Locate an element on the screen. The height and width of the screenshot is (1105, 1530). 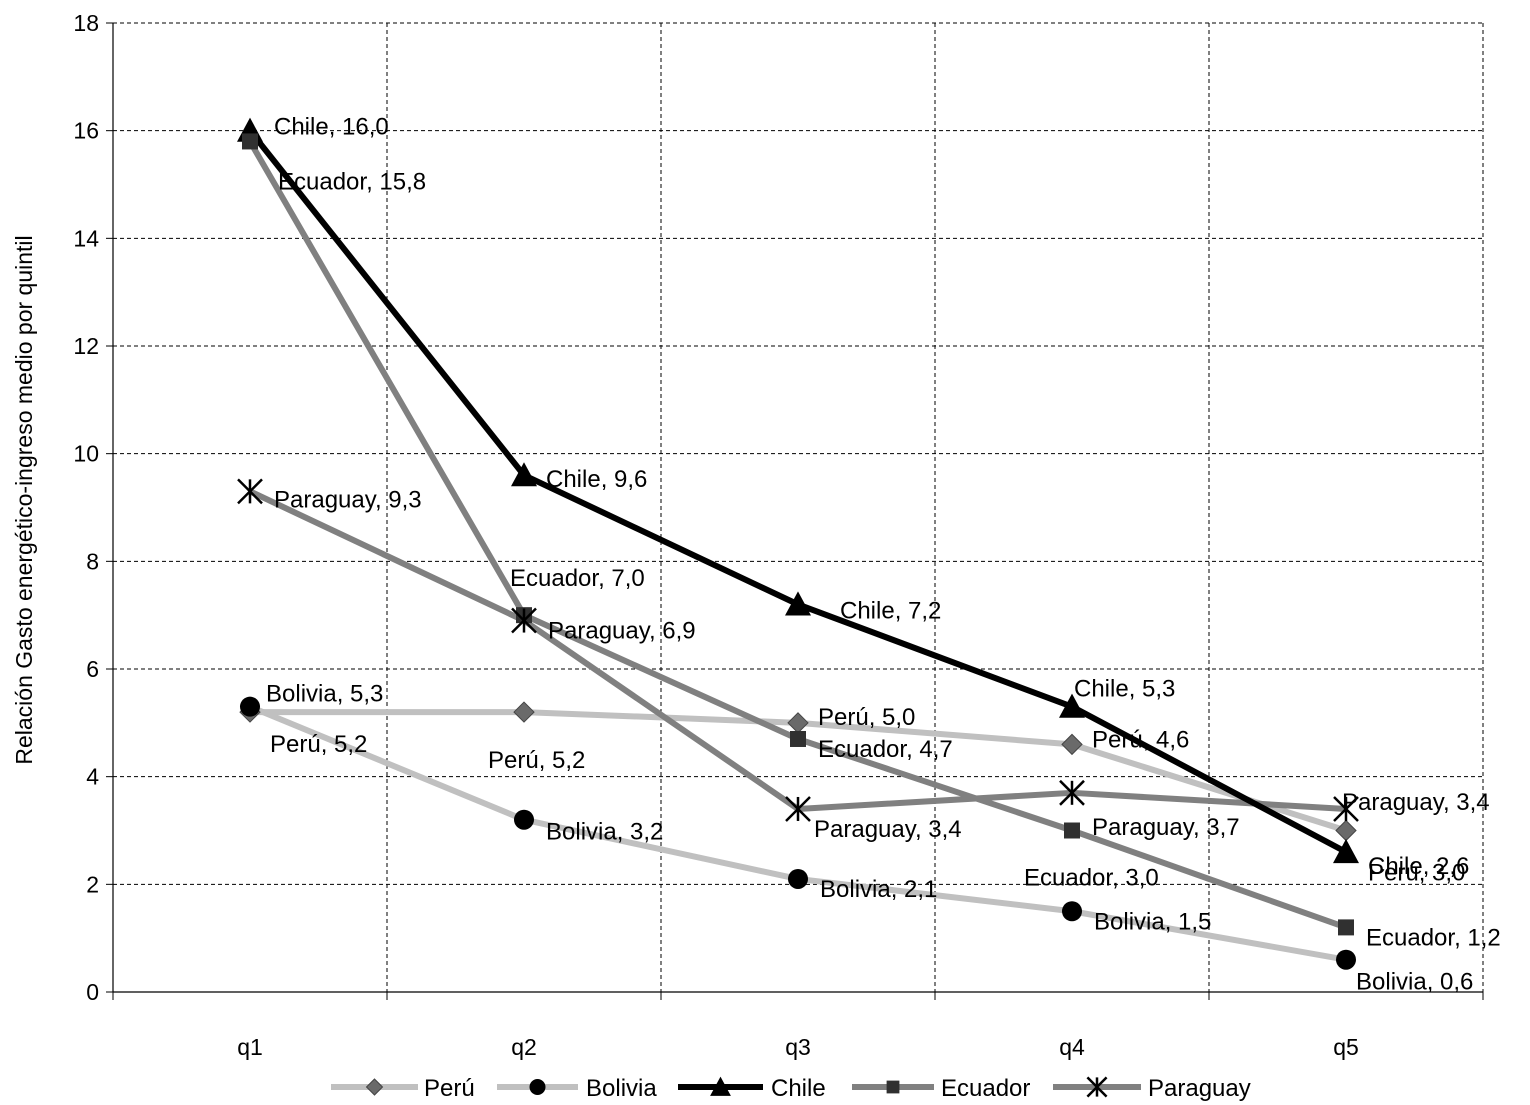
data-label-ecuador: Ecuador, 7,0 is located at coordinates (577, 578).